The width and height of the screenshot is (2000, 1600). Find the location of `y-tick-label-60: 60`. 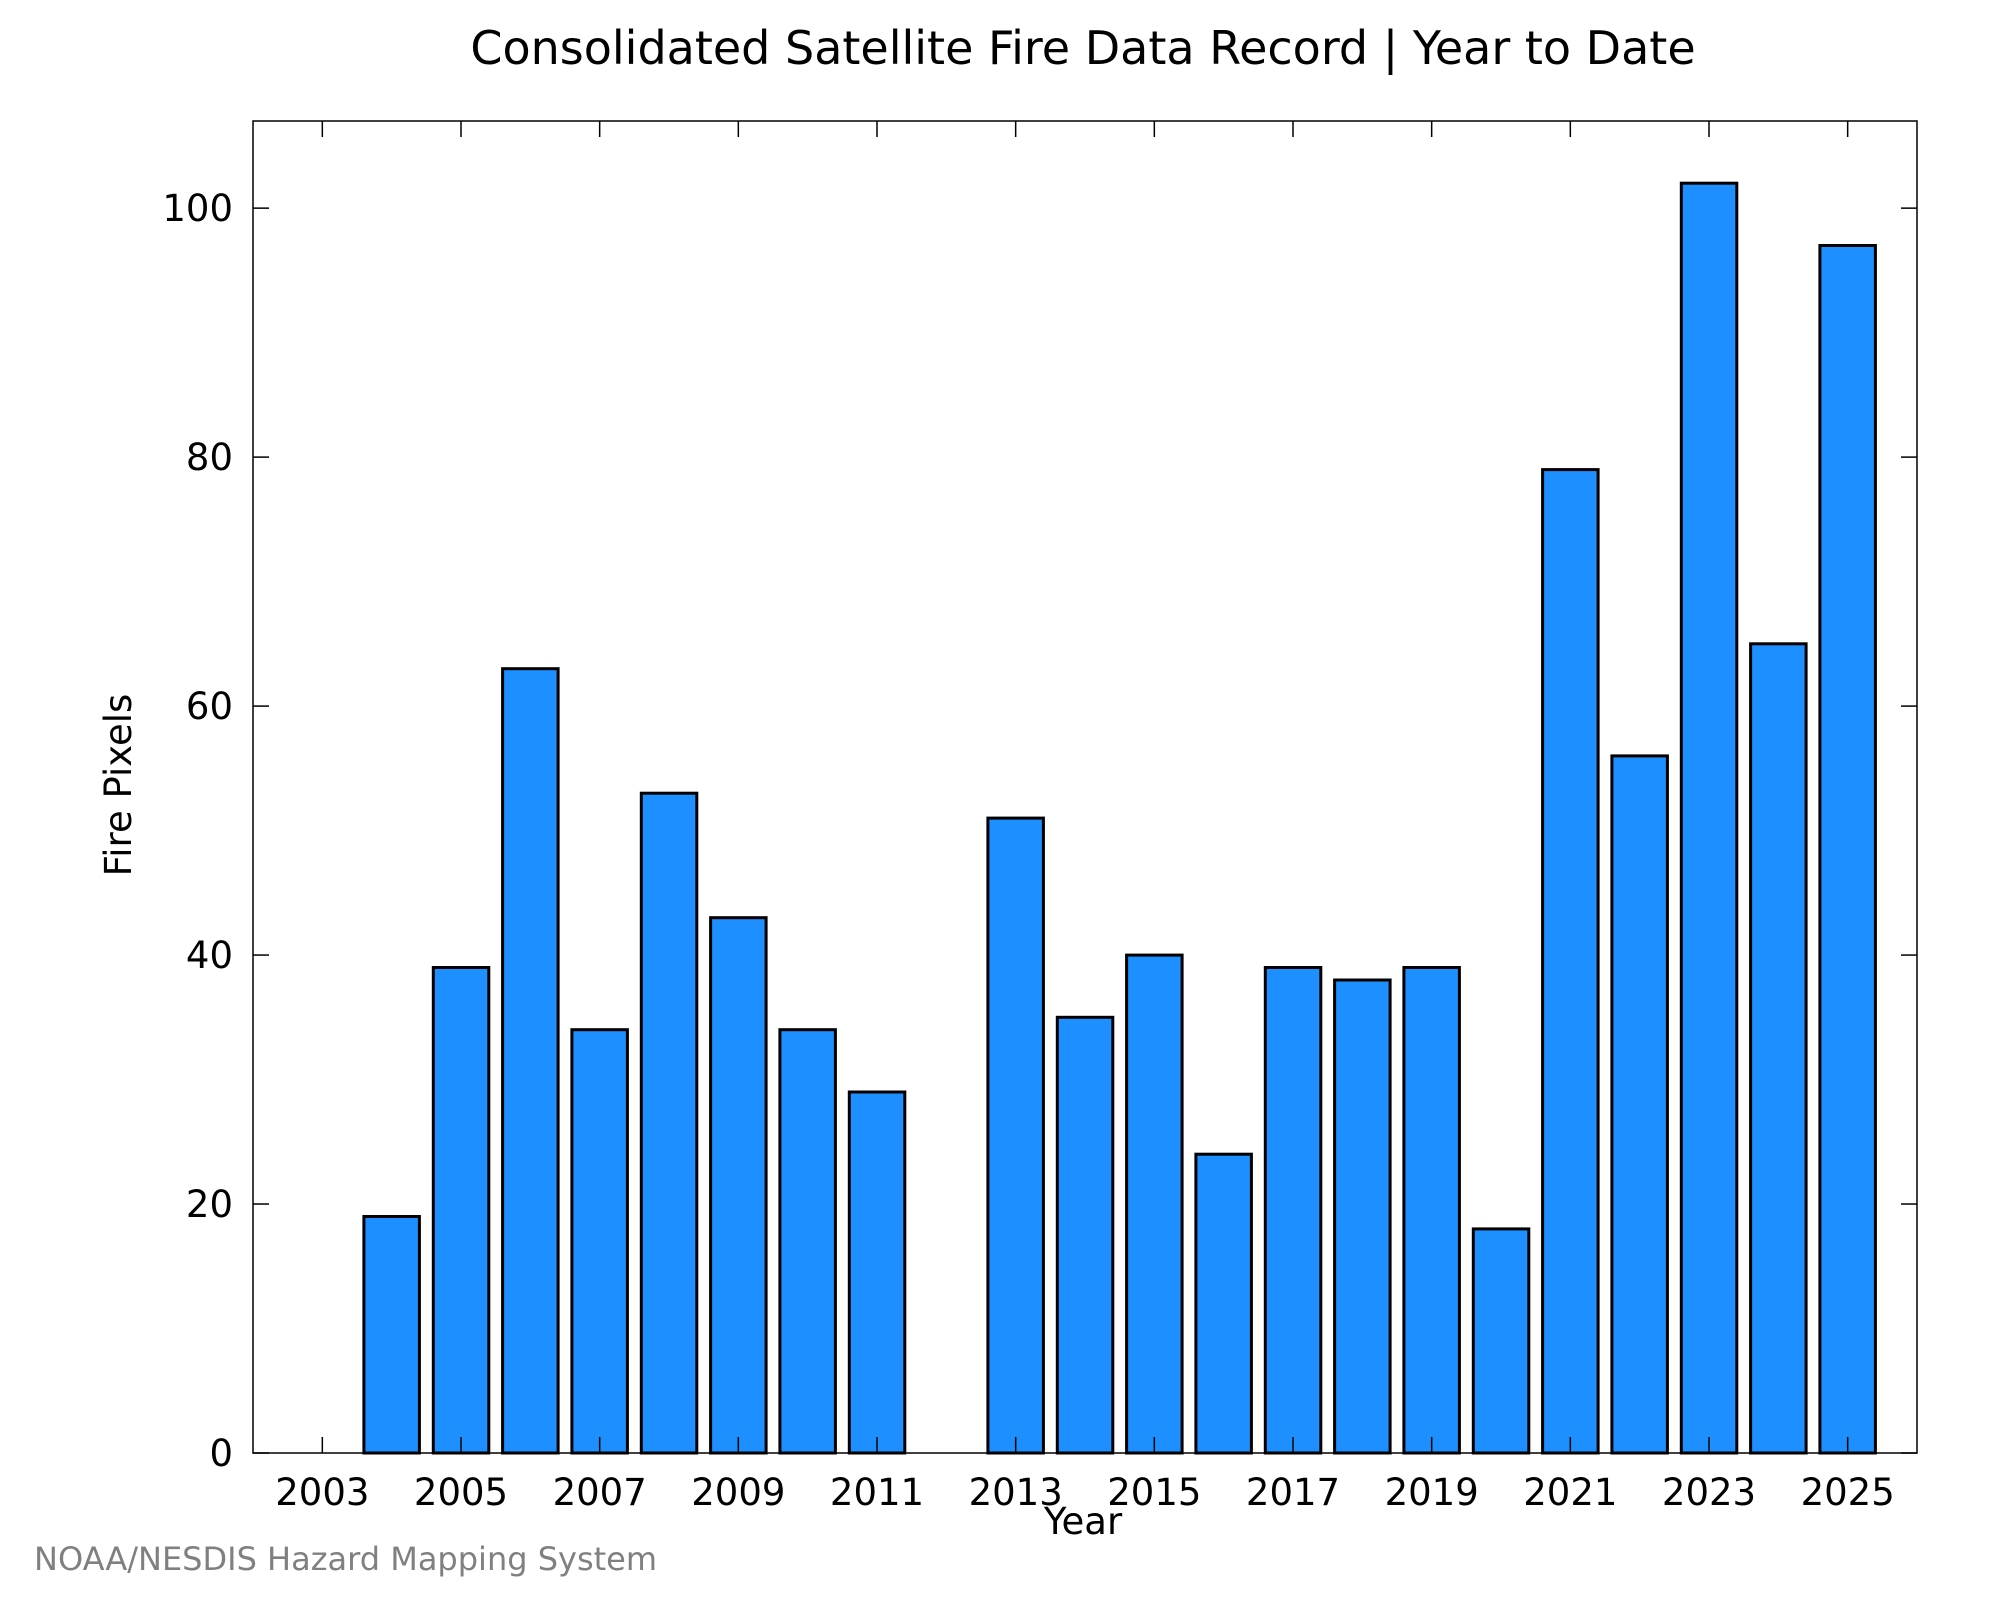

y-tick-label-60: 60 is located at coordinates (209, 706).